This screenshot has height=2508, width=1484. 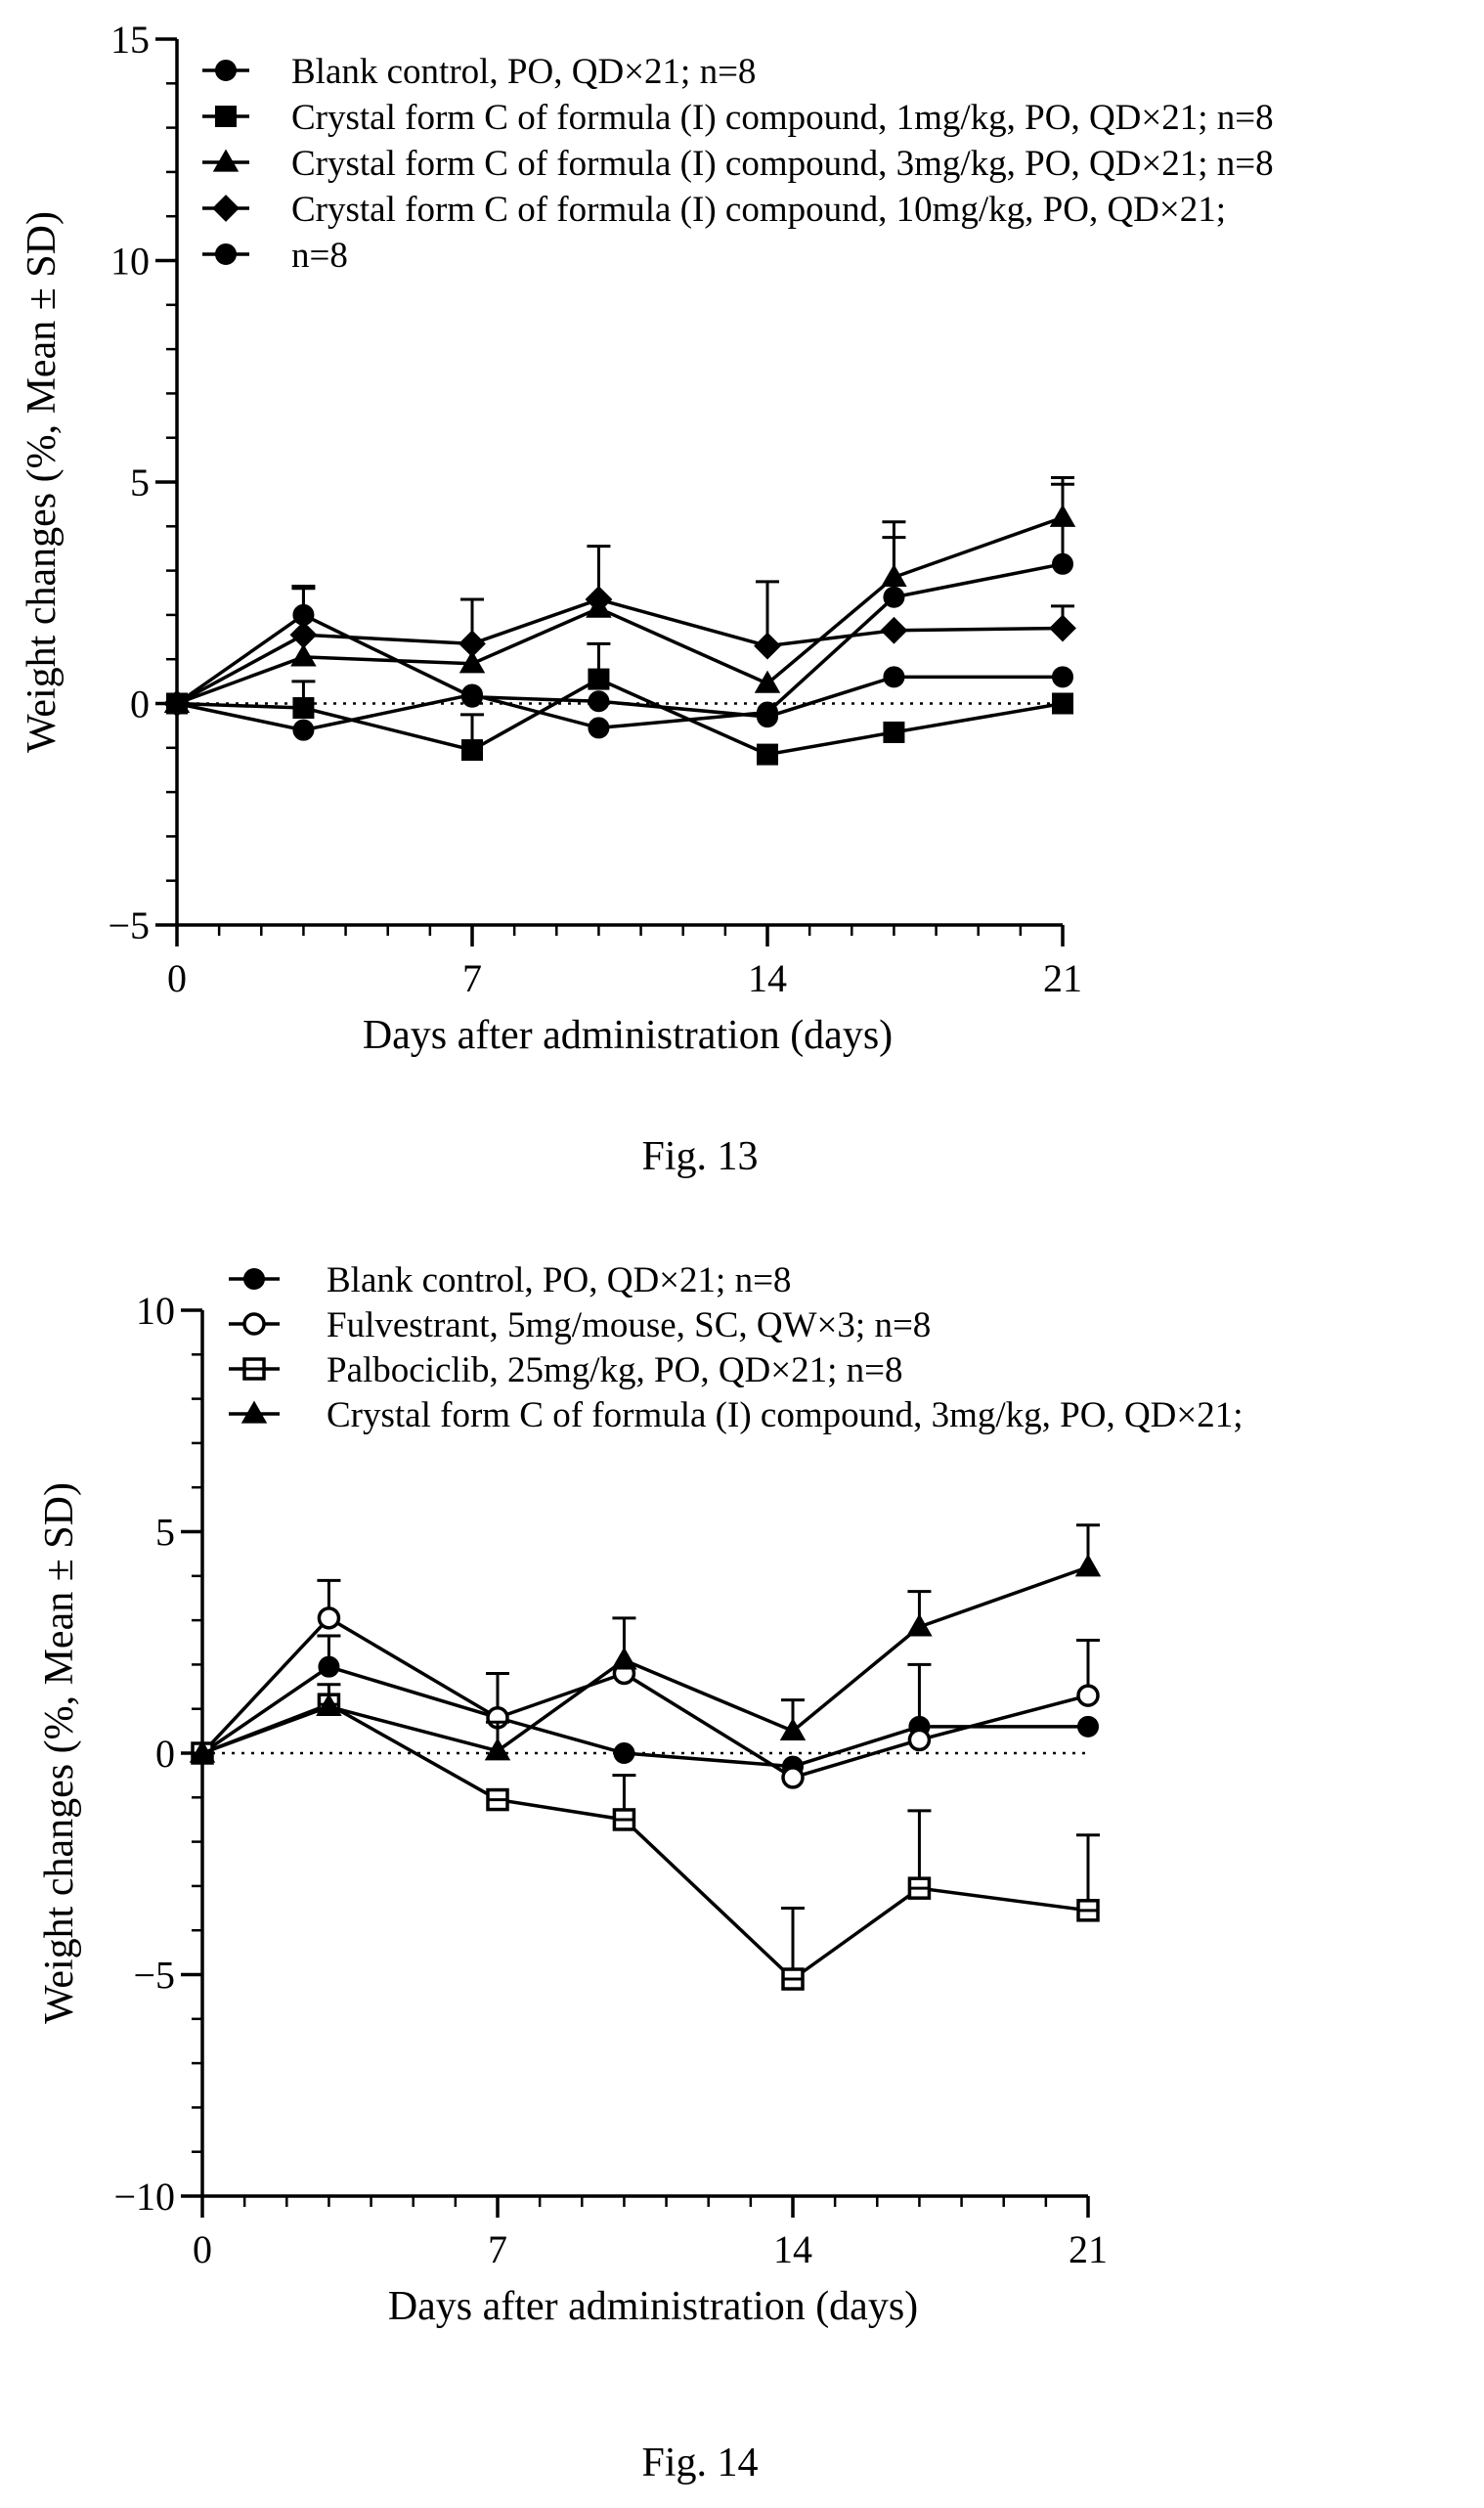 I want to click on y-tick-label: 15, so click(x=130, y=40).